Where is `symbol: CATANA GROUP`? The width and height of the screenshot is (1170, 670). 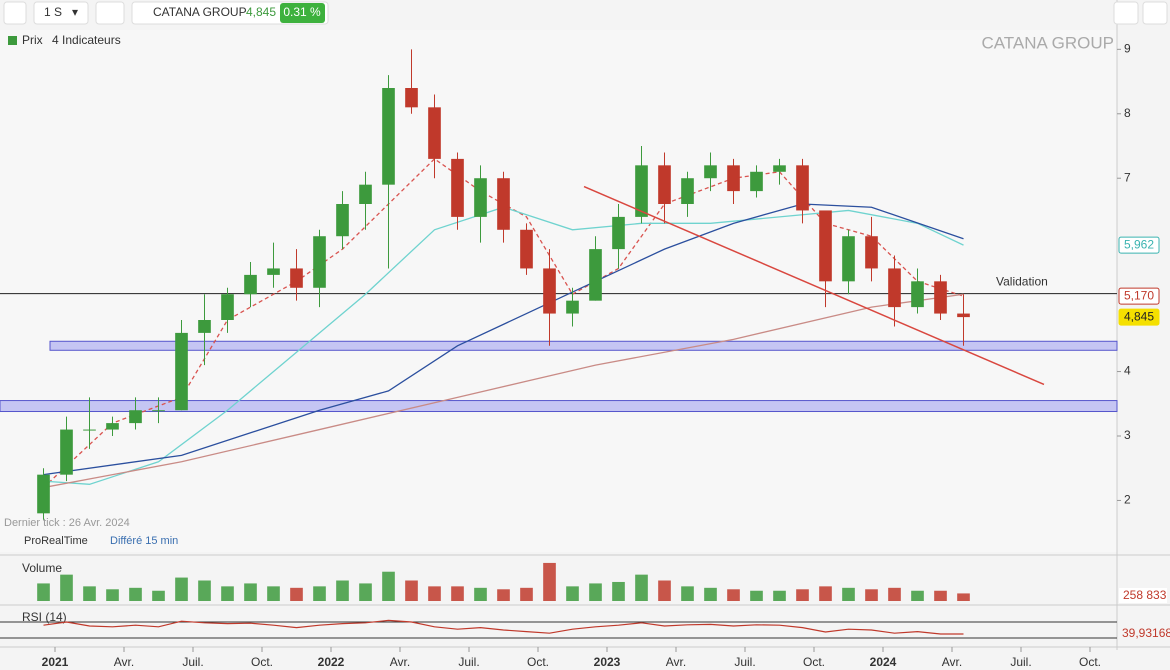 symbol: CATANA GROUP is located at coordinates (200, 12).